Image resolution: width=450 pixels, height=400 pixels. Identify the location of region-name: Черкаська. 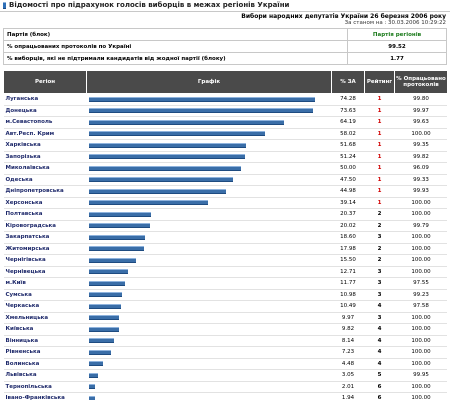
(45, 306).